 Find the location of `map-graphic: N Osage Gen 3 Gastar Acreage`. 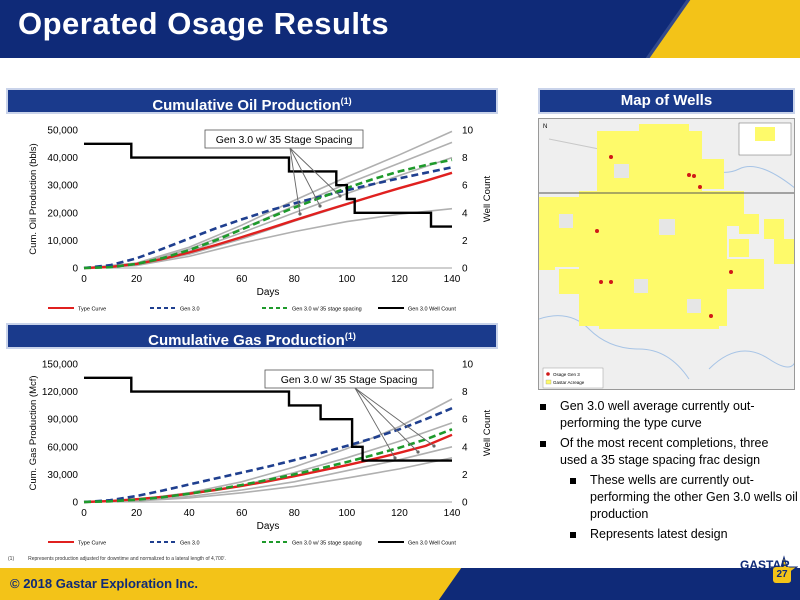

map-graphic: N Osage Gen 3 Gastar Acreage is located at coordinates (666, 255).